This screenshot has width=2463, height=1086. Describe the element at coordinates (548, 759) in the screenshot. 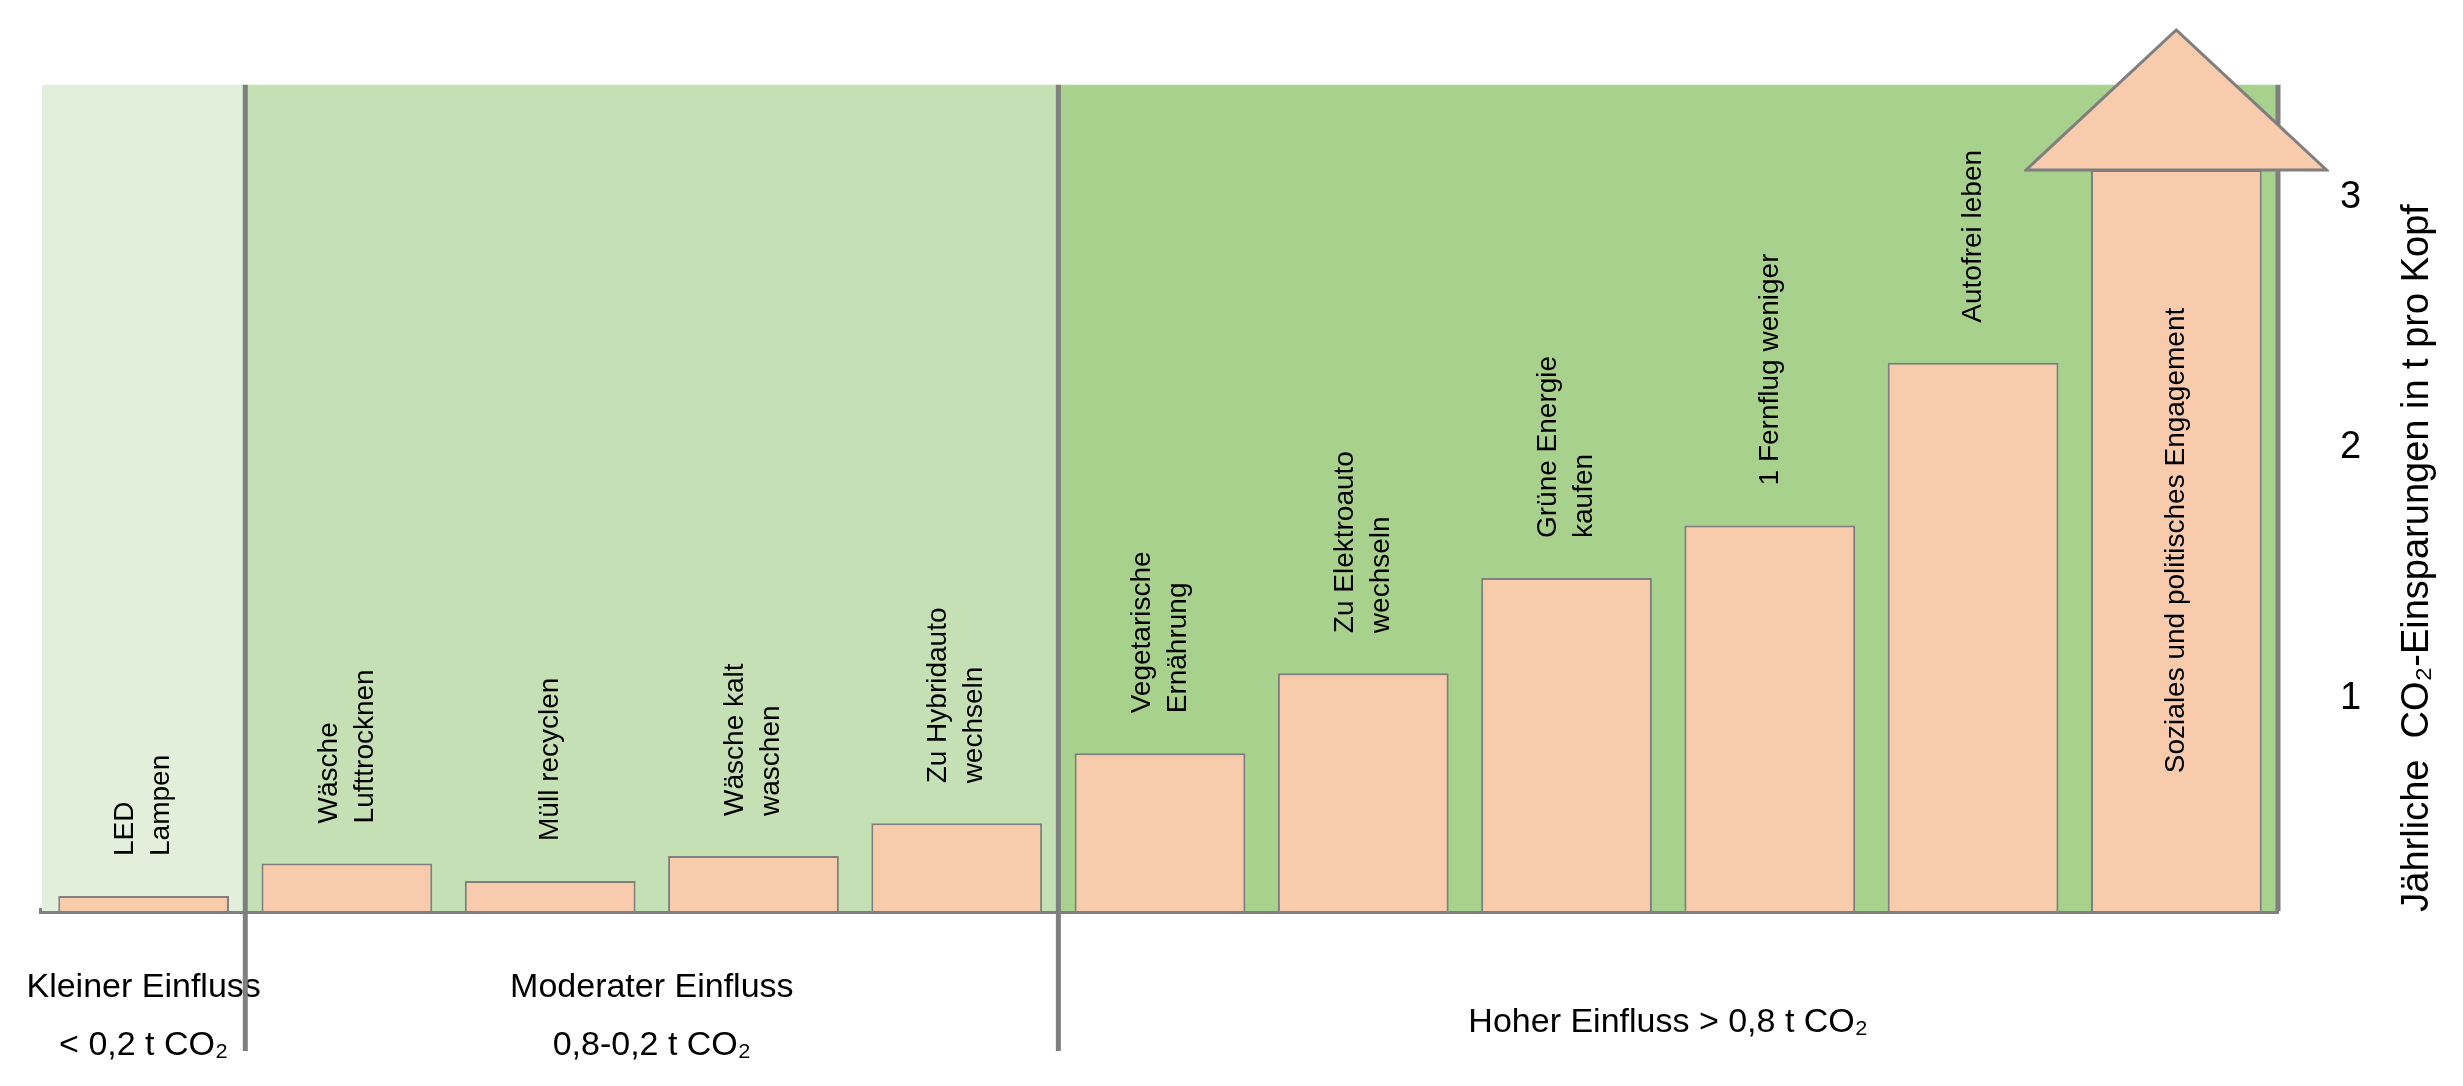

I see `x-tick-label: Müll recyclen` at that location.